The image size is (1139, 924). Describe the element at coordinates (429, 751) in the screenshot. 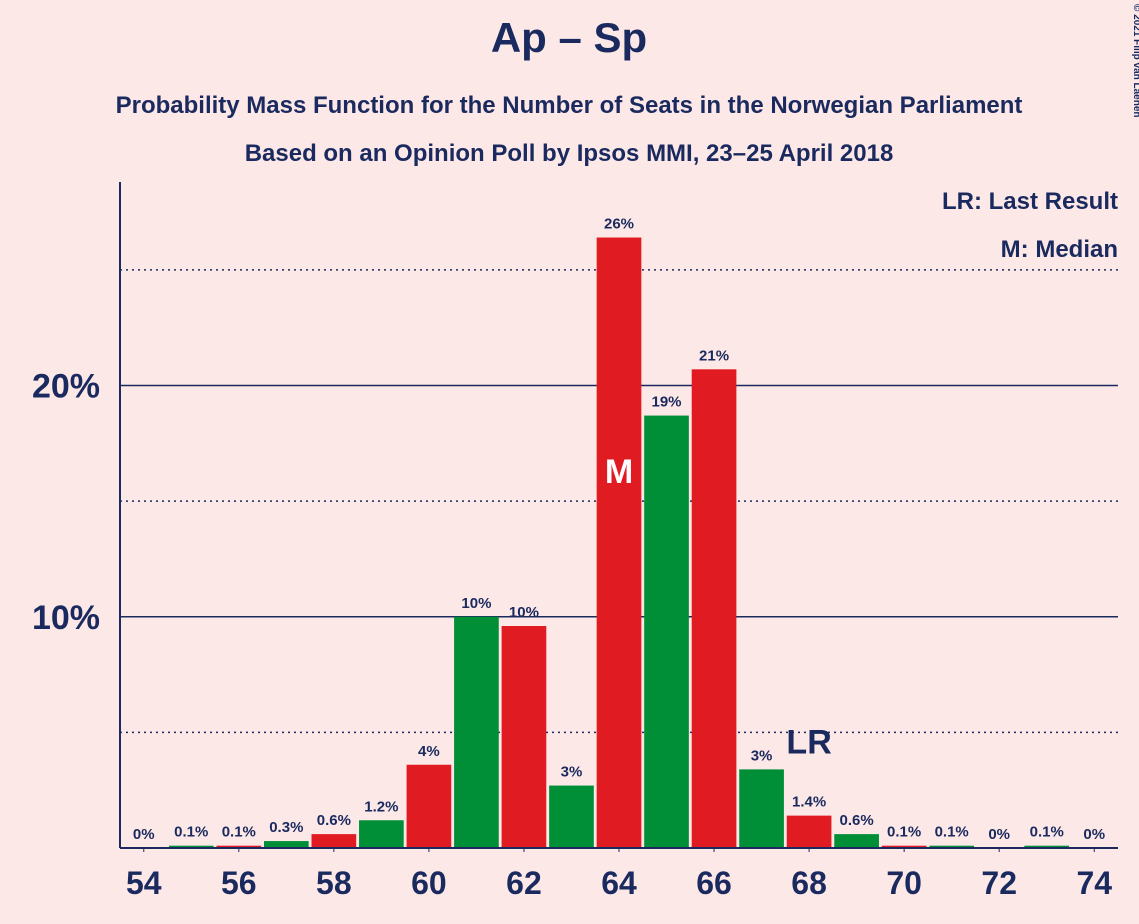

I see `value-label: 4%` at that location.